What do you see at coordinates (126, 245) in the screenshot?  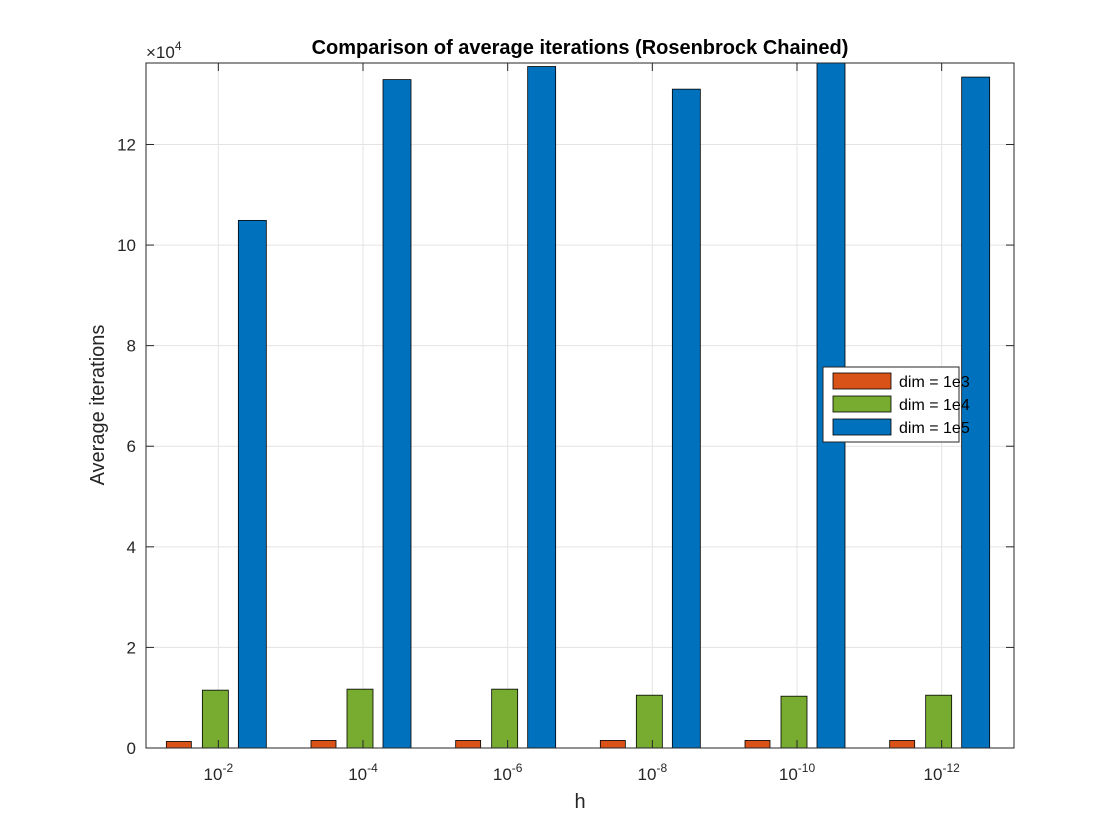 I see `y-tick-label: 10` at bounding box center [126, 245].